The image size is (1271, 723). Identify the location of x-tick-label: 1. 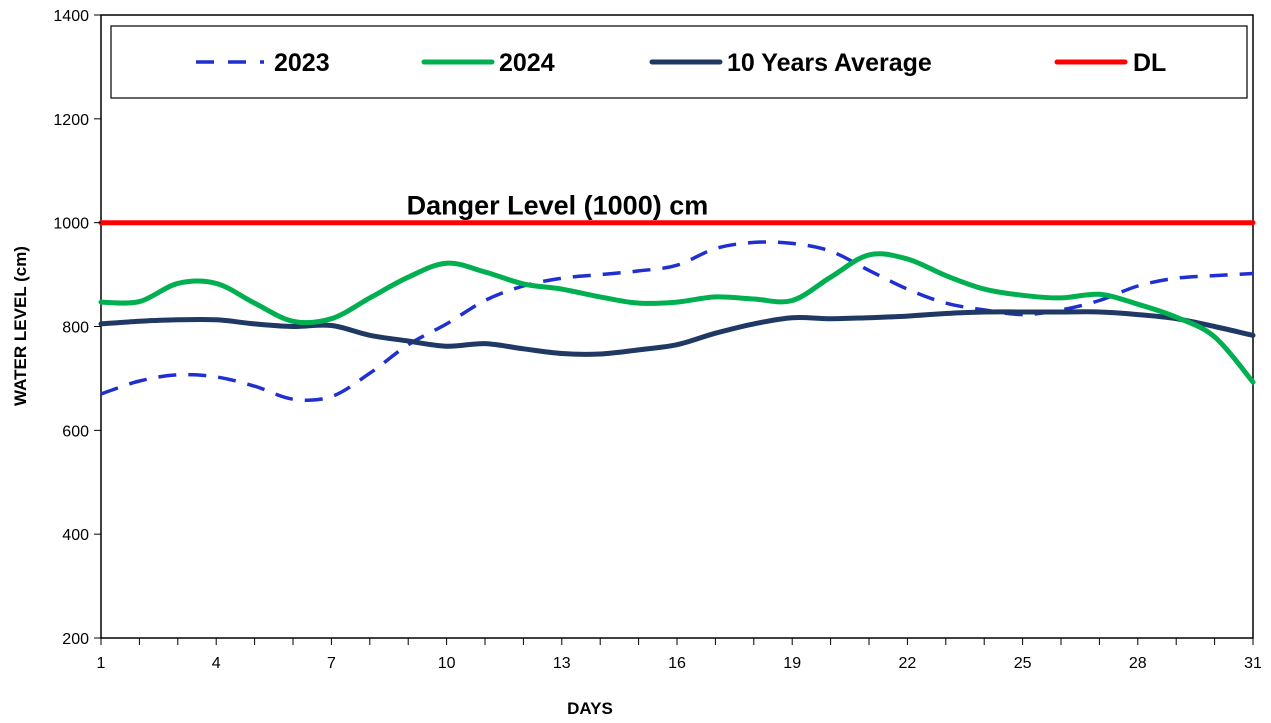
(101, 663).